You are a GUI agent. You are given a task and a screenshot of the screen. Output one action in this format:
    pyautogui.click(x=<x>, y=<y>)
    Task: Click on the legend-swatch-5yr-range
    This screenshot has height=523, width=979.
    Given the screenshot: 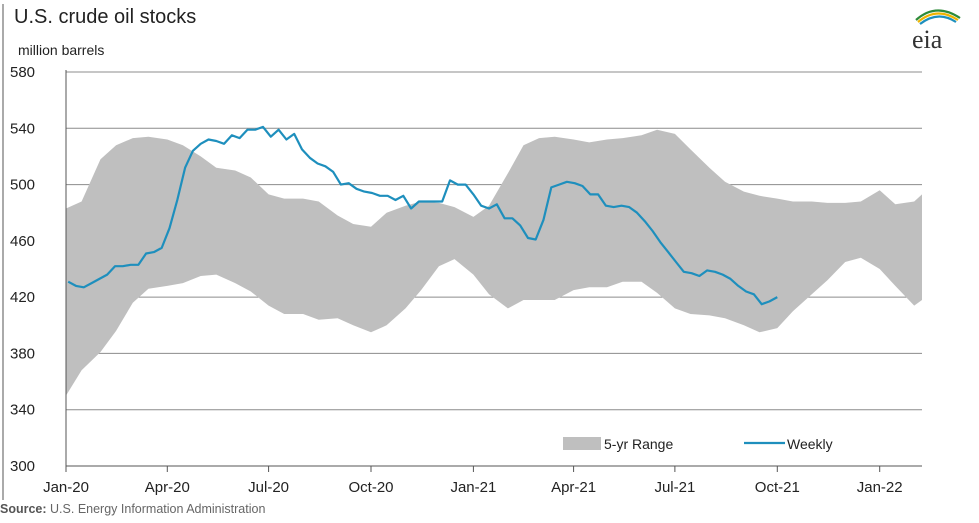 What is the action you would take?
    pyautogui.click(x=582, y=443)
    